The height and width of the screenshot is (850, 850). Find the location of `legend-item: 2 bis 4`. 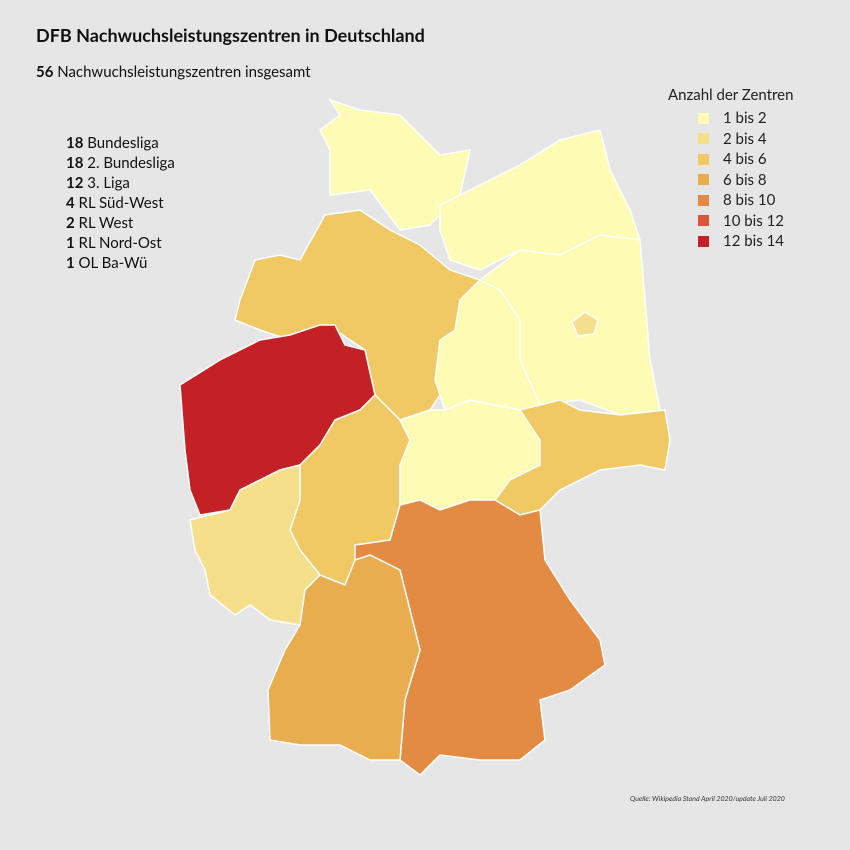

legend-item: 2 bis 4 is located at coordinates (730, 139).